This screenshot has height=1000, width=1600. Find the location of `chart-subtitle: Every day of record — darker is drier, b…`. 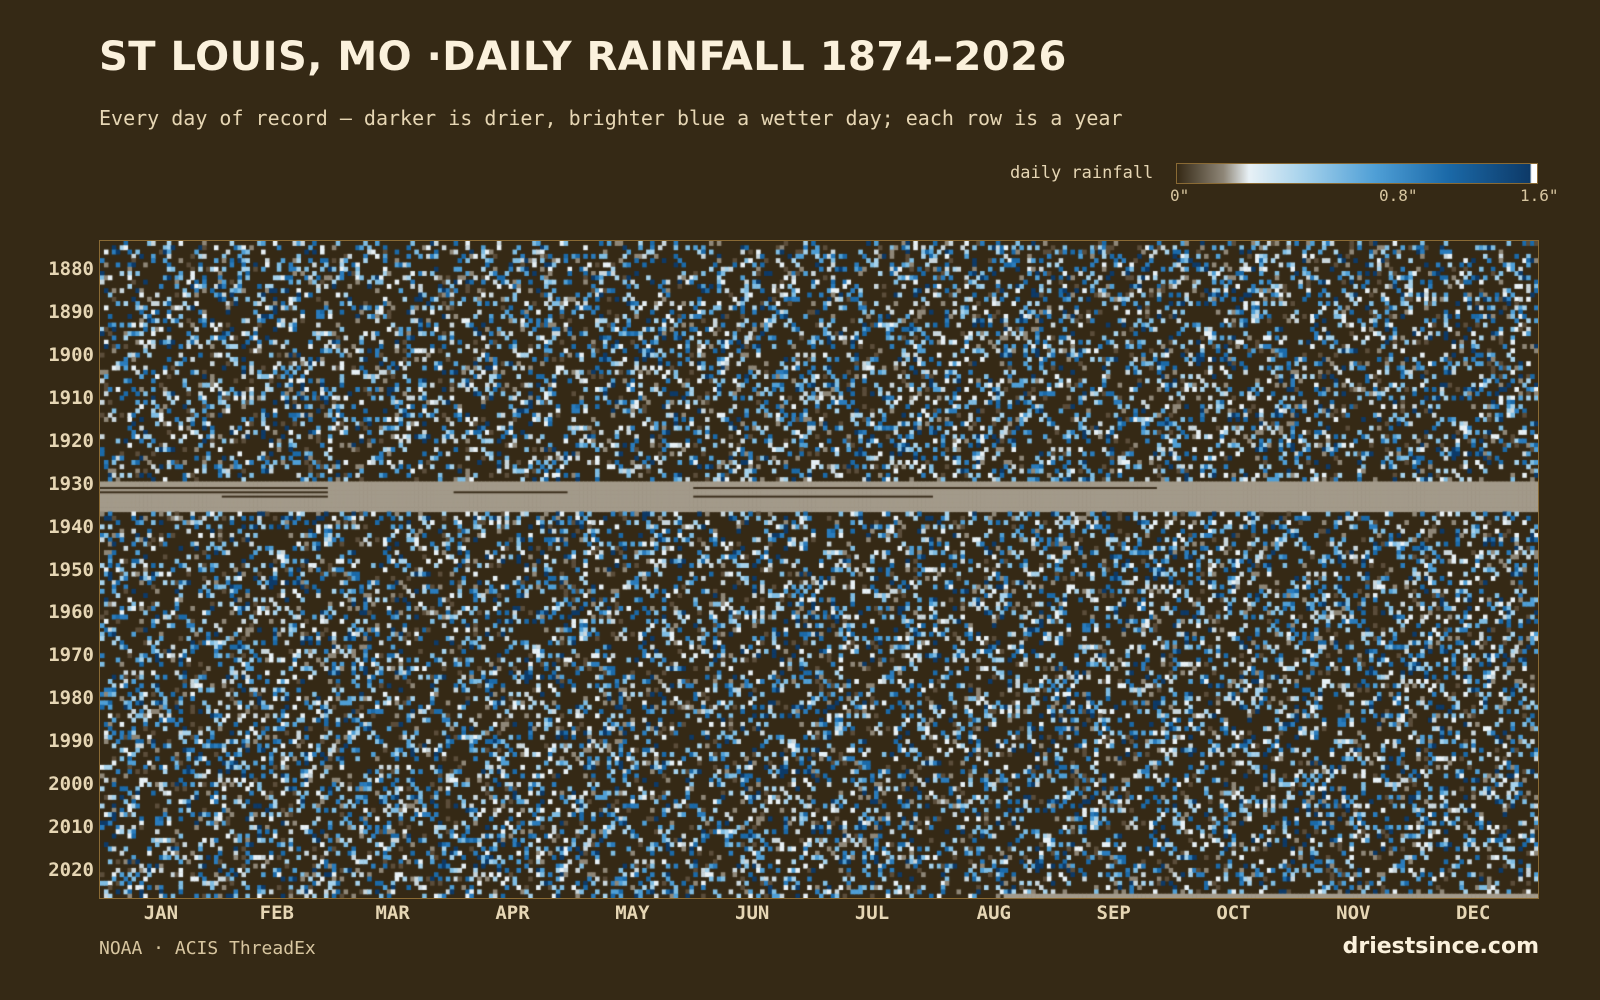

chart-subtitle: Every day of record — darker is drier, b… is located at coordinates (611, 118).